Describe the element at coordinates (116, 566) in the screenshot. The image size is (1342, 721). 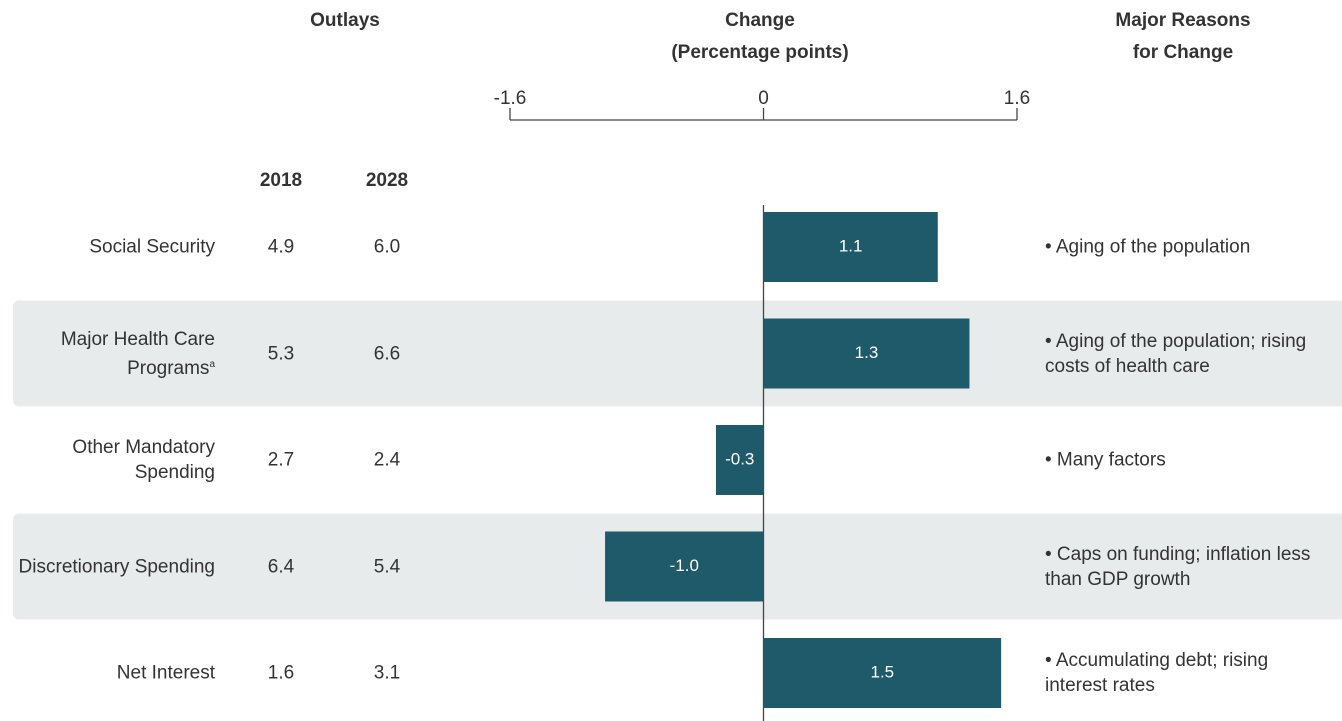
I see `category-text: Discretionary Spending` at that location.